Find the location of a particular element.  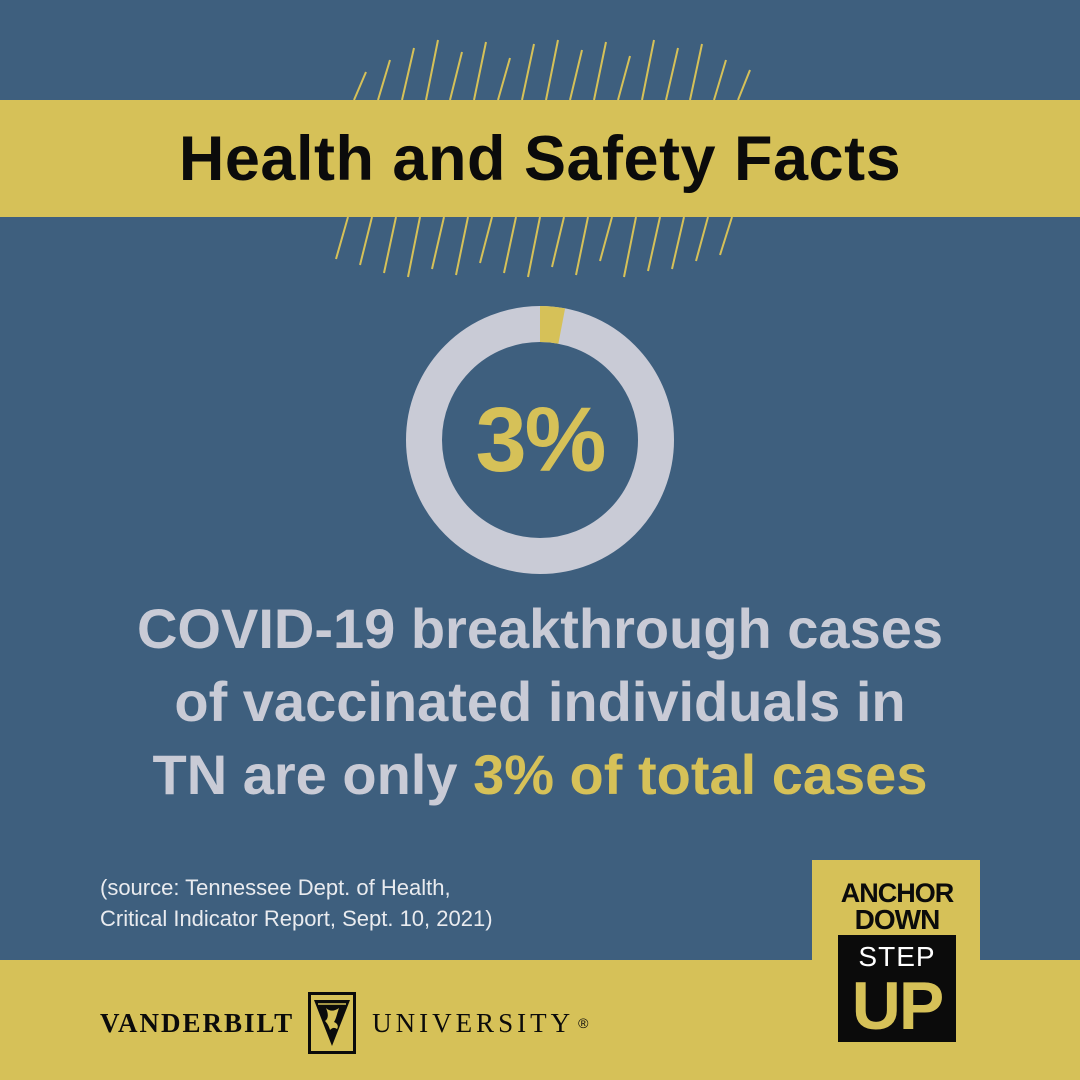

headline-line-3-prefix: TN are only is located at coordinates (313, 774).